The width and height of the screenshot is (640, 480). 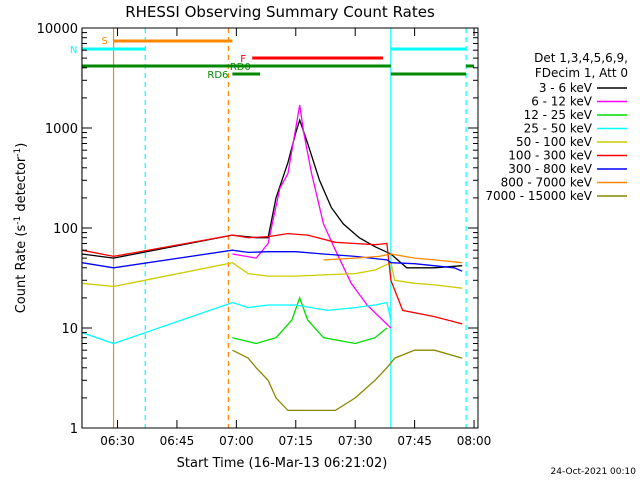 What do you see at coordinates (105, 41) in the screenshot?
I see `state-label-s: S` at bounding box center [105, 41].